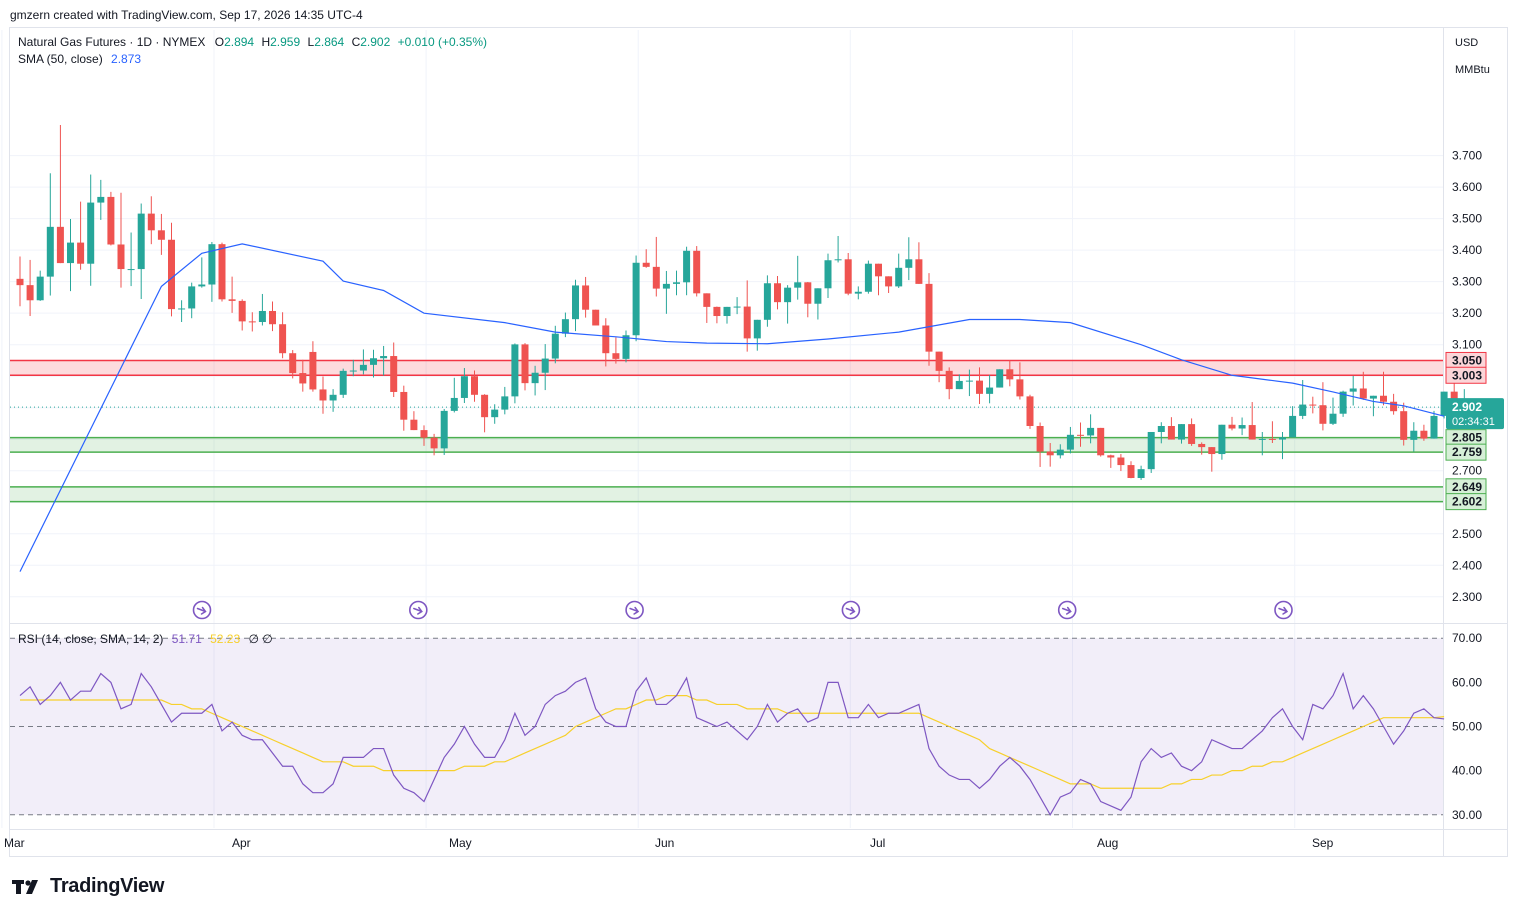  Describe the element at coordinates (732, 742) in the screenshot. I see `rsi-ma-line` at that location.